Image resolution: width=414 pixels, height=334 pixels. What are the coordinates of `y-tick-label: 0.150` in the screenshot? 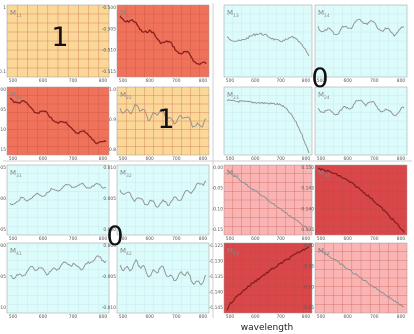 It's located at (307, 168).